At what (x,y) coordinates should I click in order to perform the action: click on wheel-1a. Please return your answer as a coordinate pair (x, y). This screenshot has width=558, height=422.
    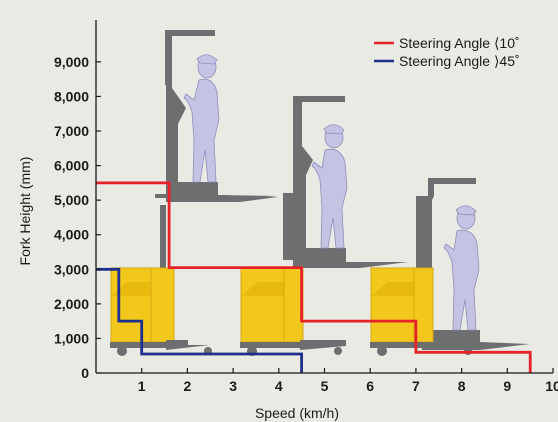
    Looking at the image, I should click on (122, 351).